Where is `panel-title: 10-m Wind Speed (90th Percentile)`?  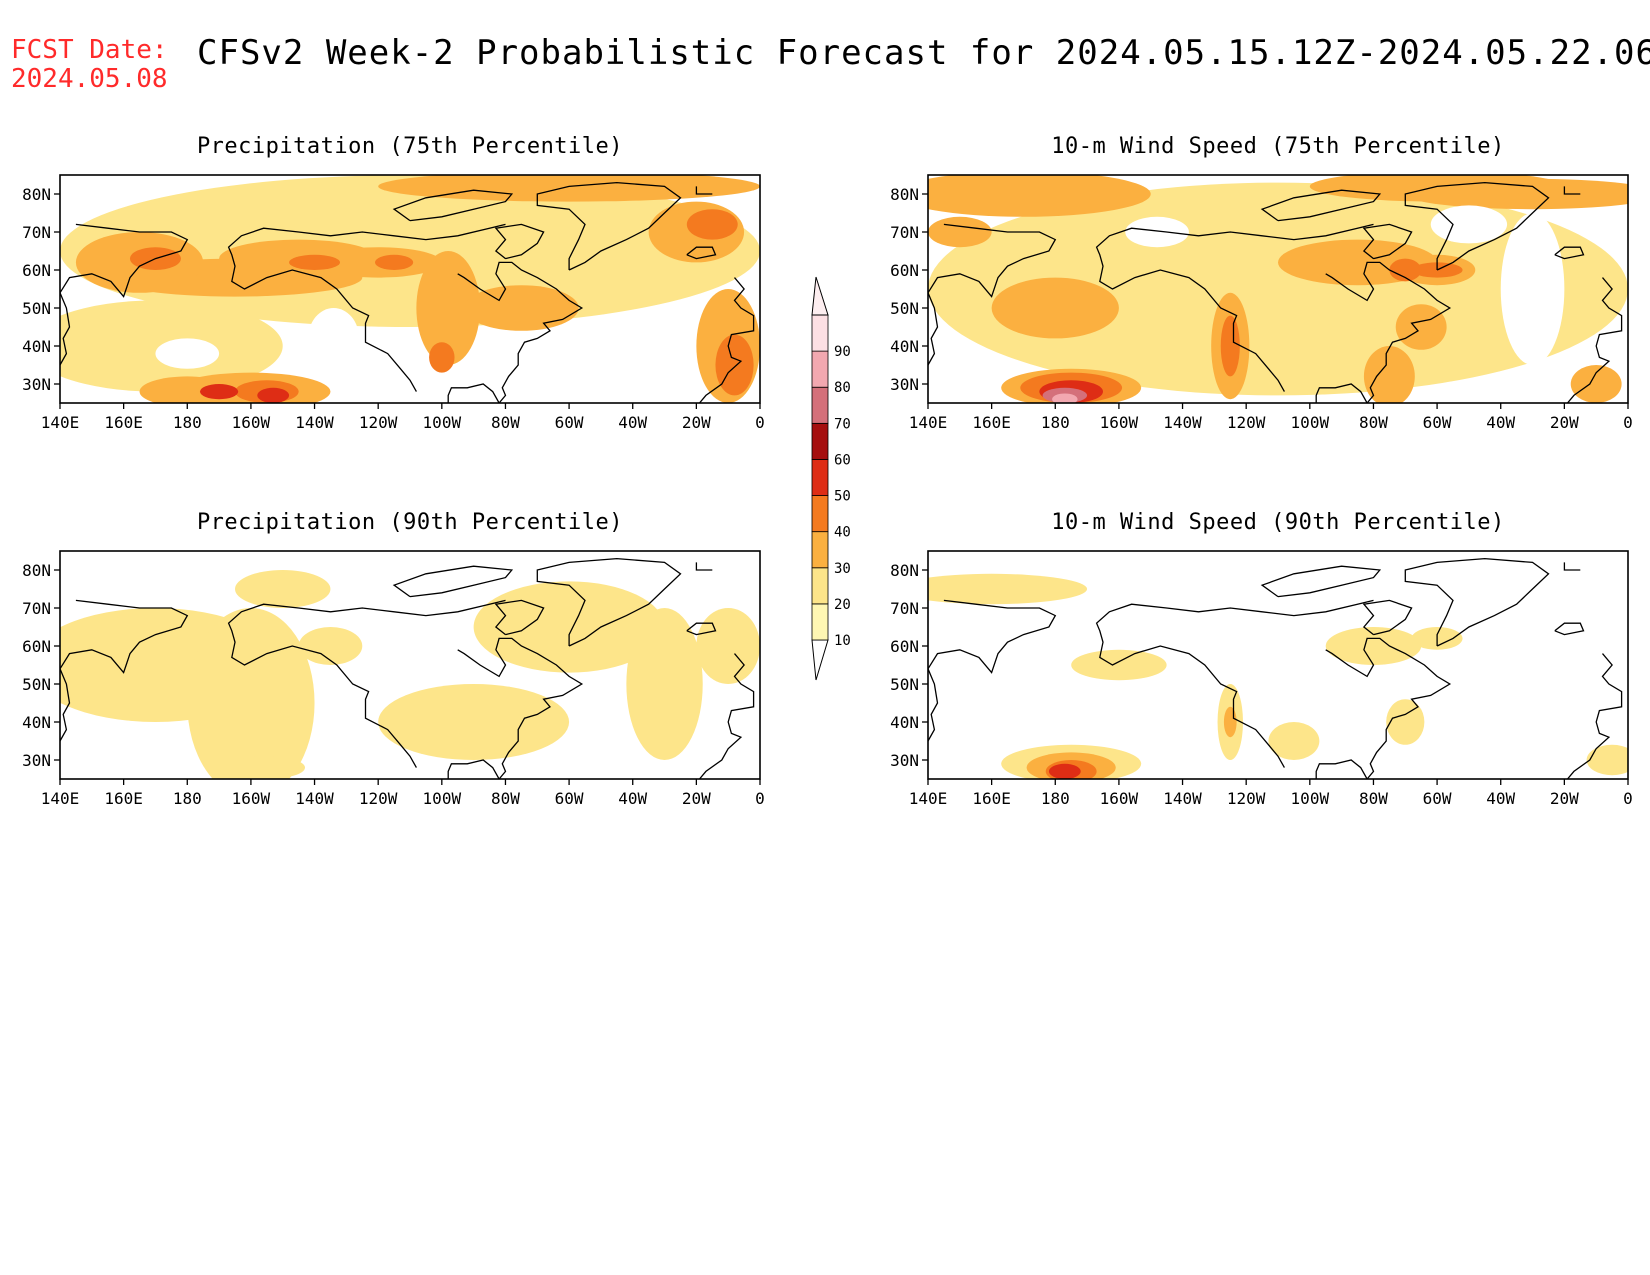
panel-title: 10-m Wind Speed (90th Percentile) is located at coordinates (1278, 522).